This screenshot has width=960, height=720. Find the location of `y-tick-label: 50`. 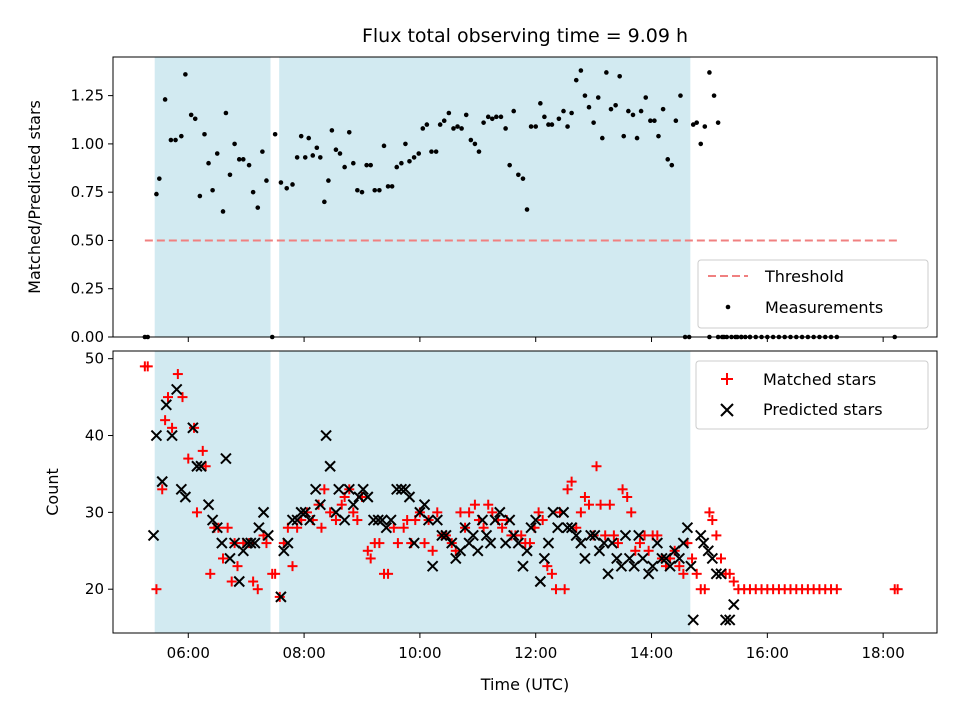

y-tick-label: 50 is located at coordinates (94, 359).